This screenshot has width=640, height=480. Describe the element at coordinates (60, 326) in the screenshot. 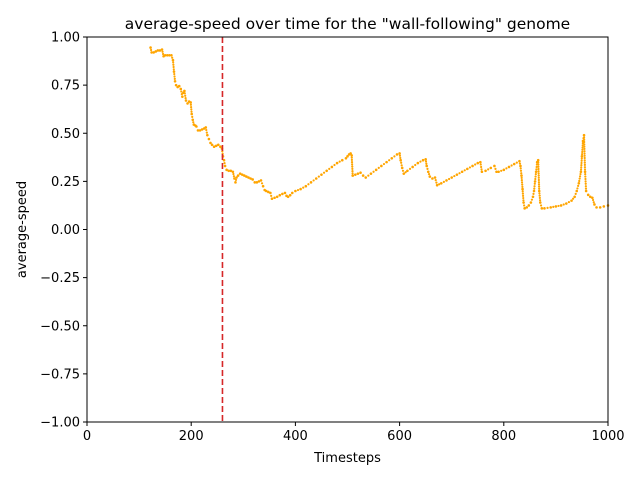

I see `y-tick-label: −0.50` at that location.